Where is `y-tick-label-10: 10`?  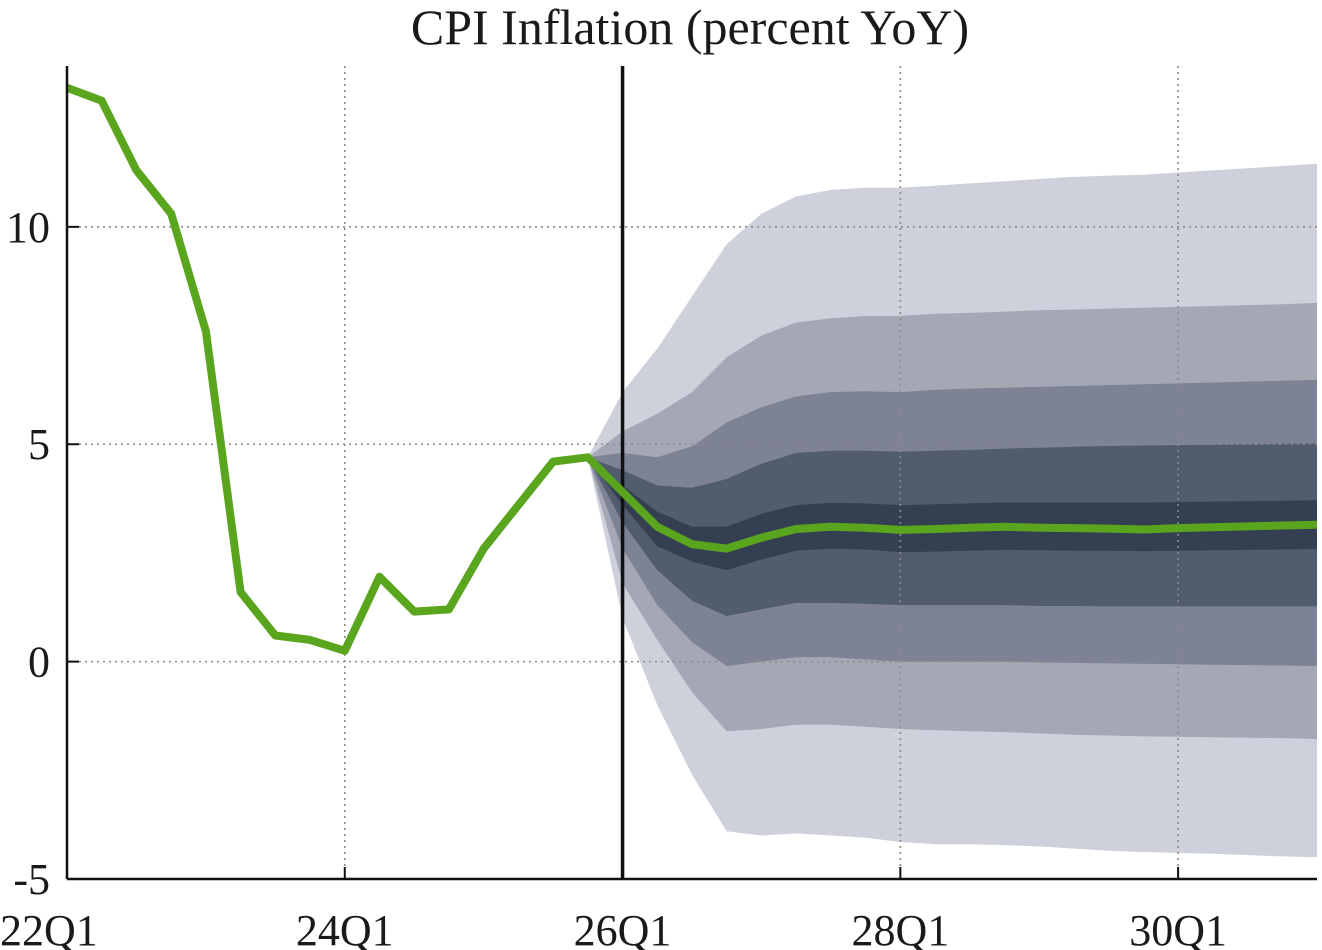 y-tick-label-10: 10 is located at coordinates (28, 227).